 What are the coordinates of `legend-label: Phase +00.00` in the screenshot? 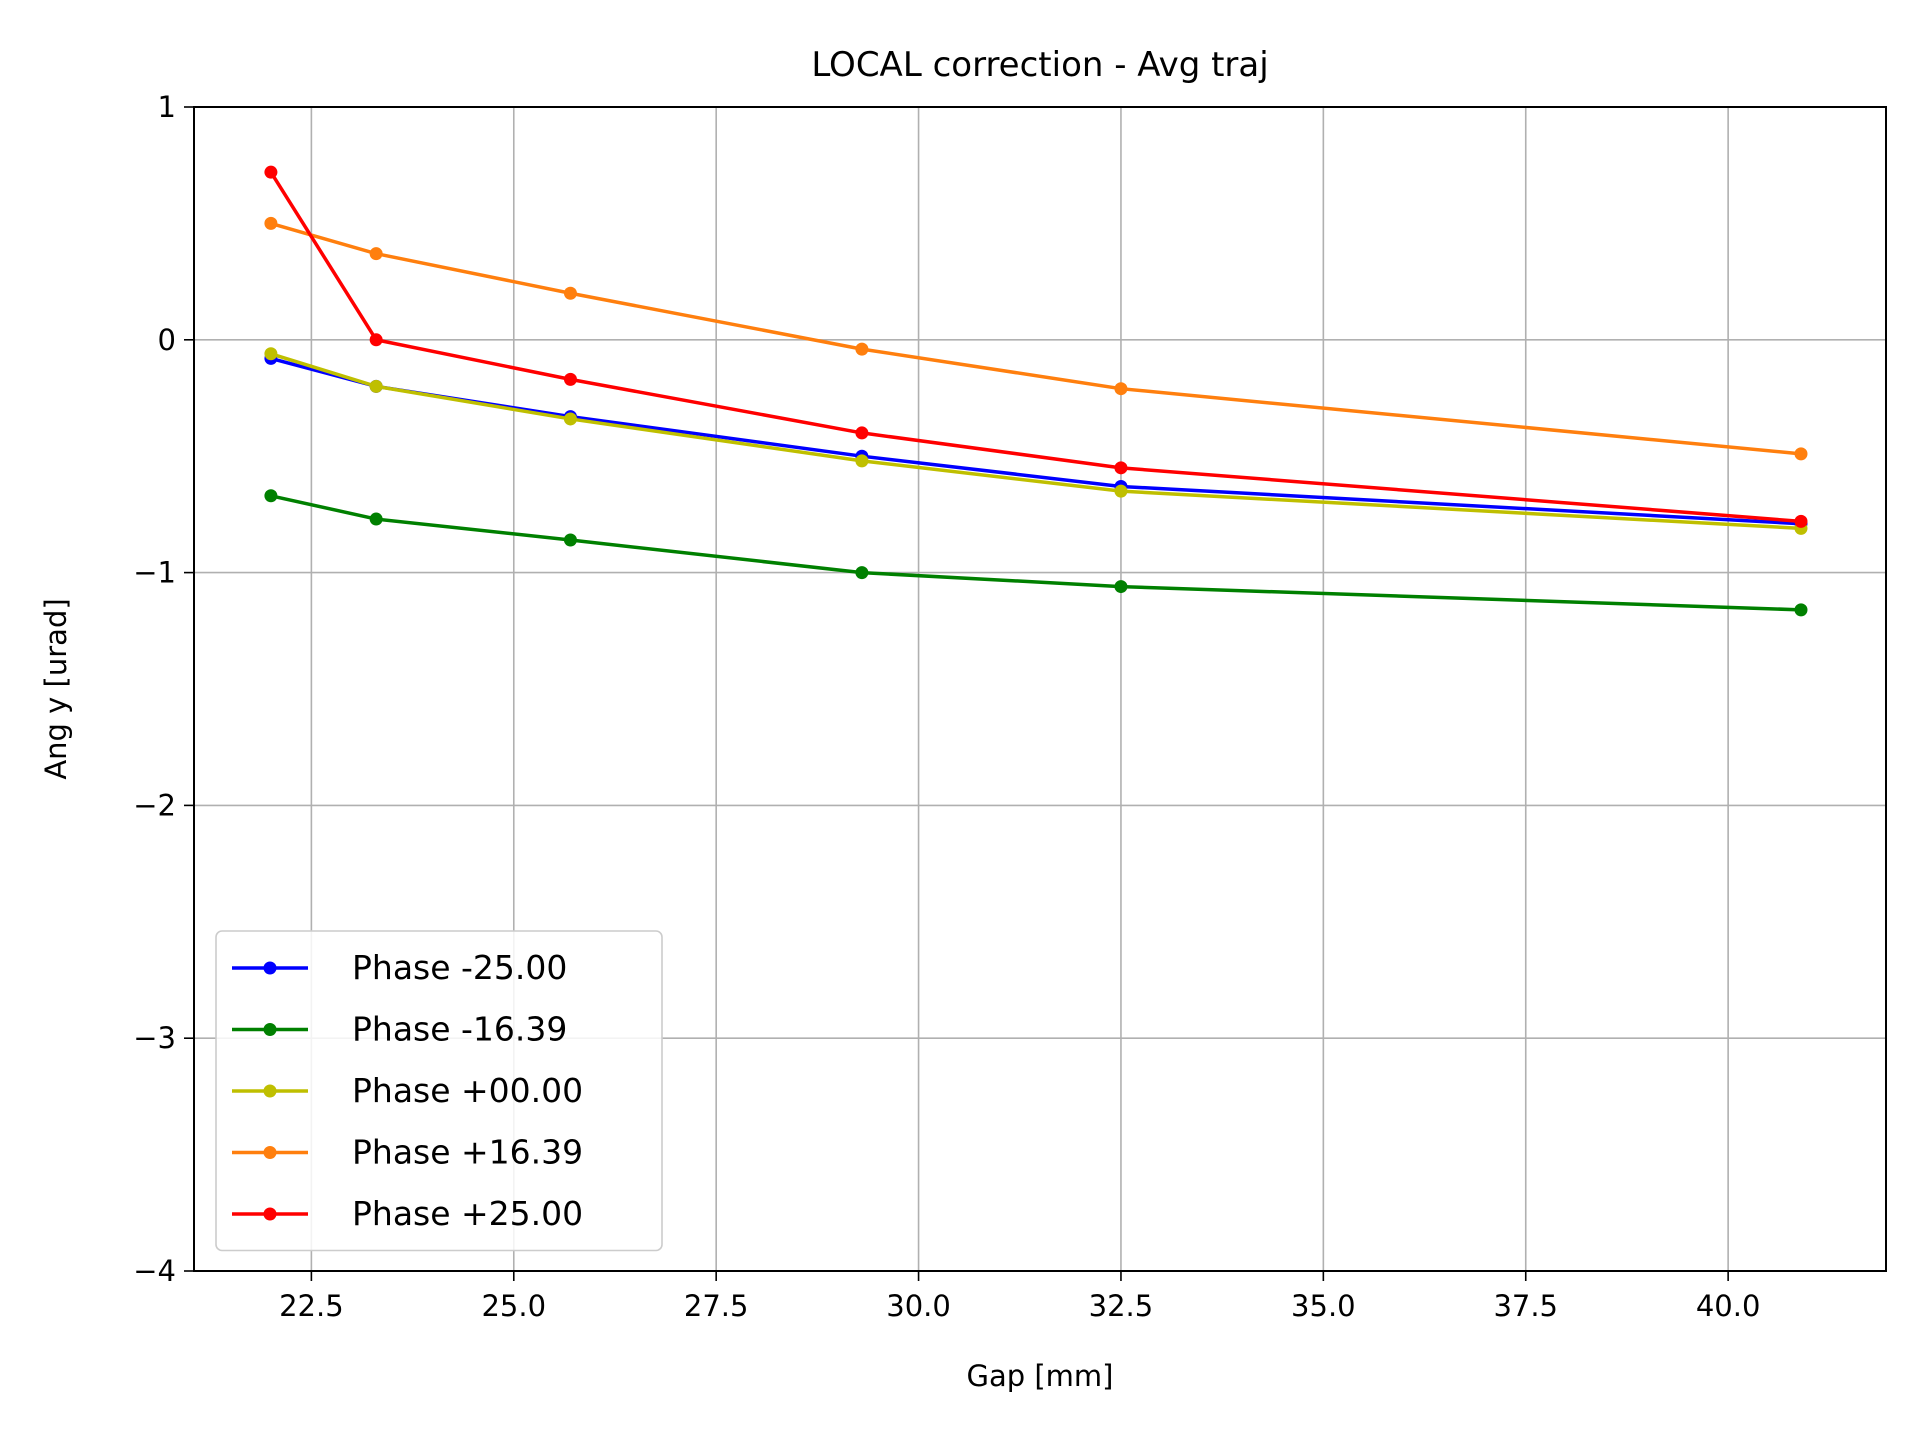 It's located at (467, 1090).